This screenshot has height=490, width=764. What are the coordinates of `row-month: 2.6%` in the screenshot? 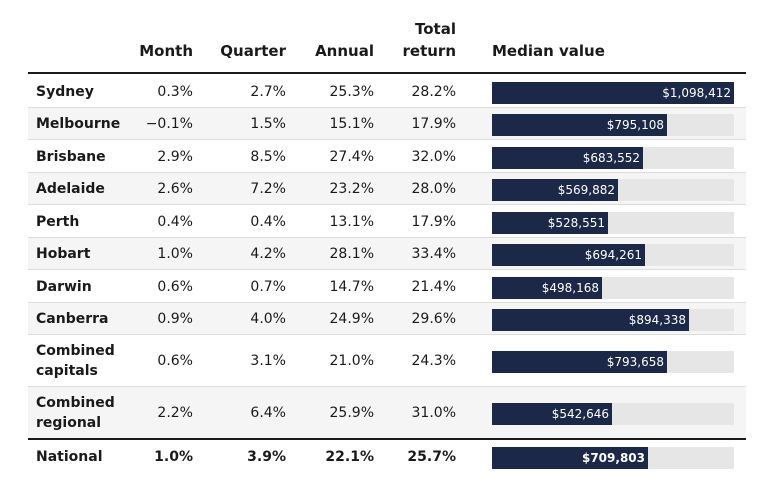 It's located at (175, 189).